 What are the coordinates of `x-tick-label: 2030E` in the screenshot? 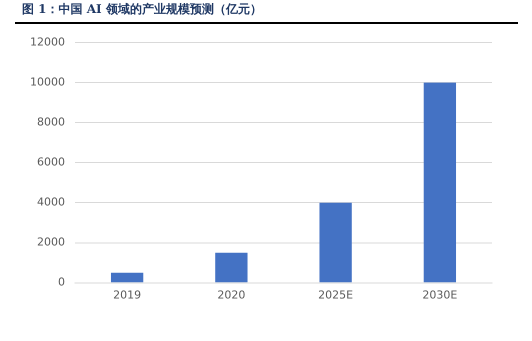 It's located at (440, 295).